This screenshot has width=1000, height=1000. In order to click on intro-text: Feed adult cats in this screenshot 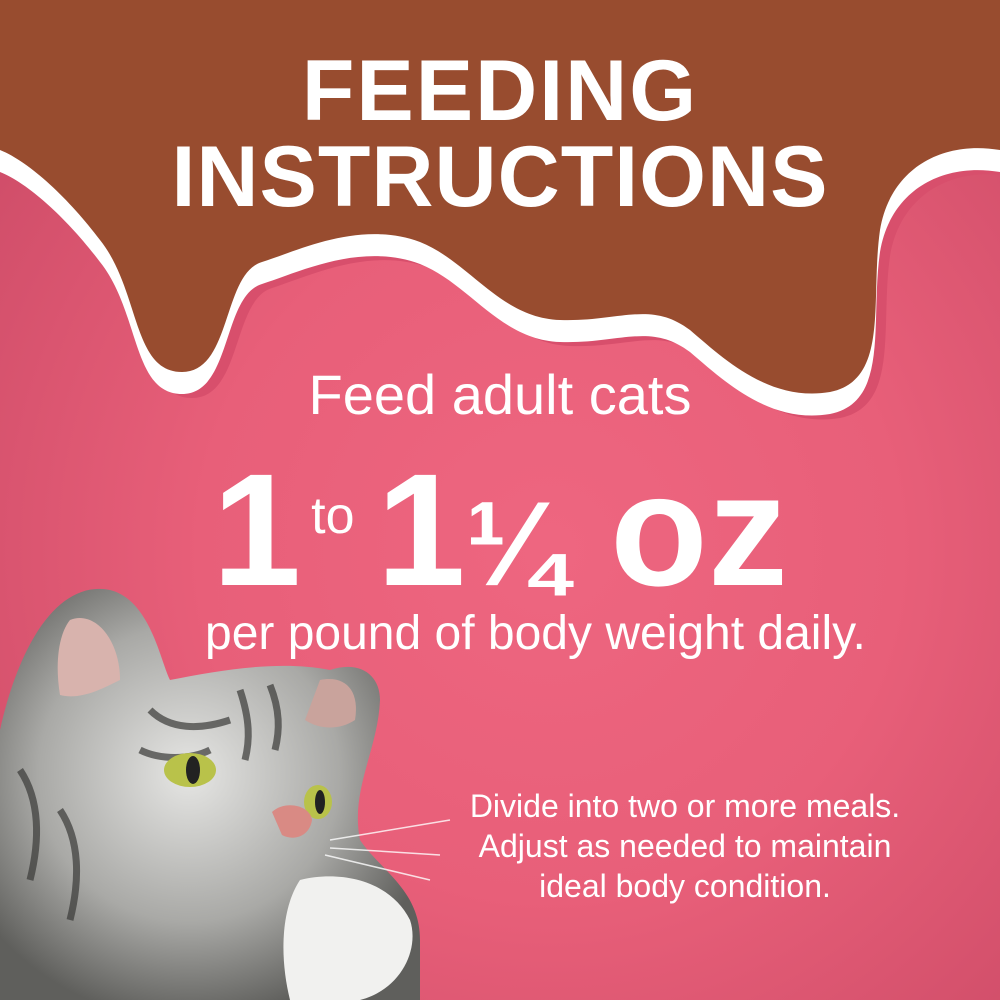, I will do `click(500, 394)`.